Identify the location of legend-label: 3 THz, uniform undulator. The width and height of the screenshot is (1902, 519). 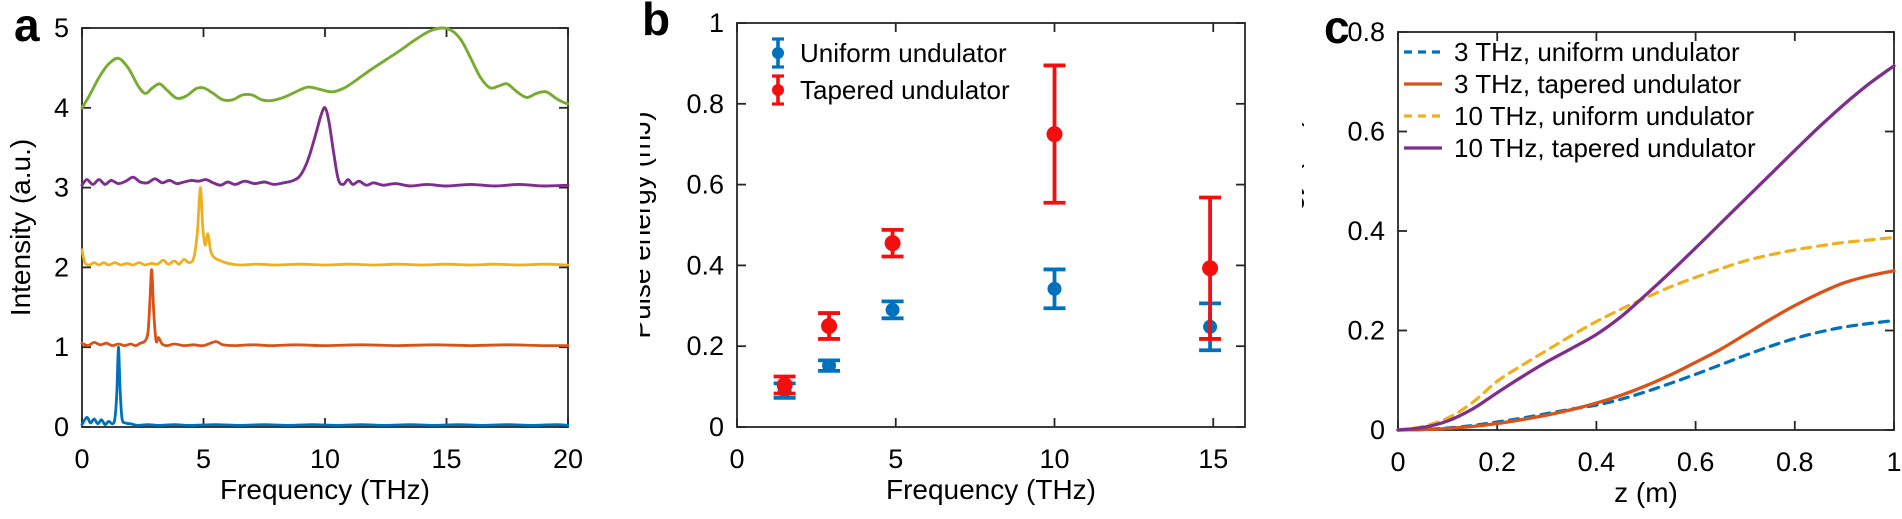
(1597, 52).